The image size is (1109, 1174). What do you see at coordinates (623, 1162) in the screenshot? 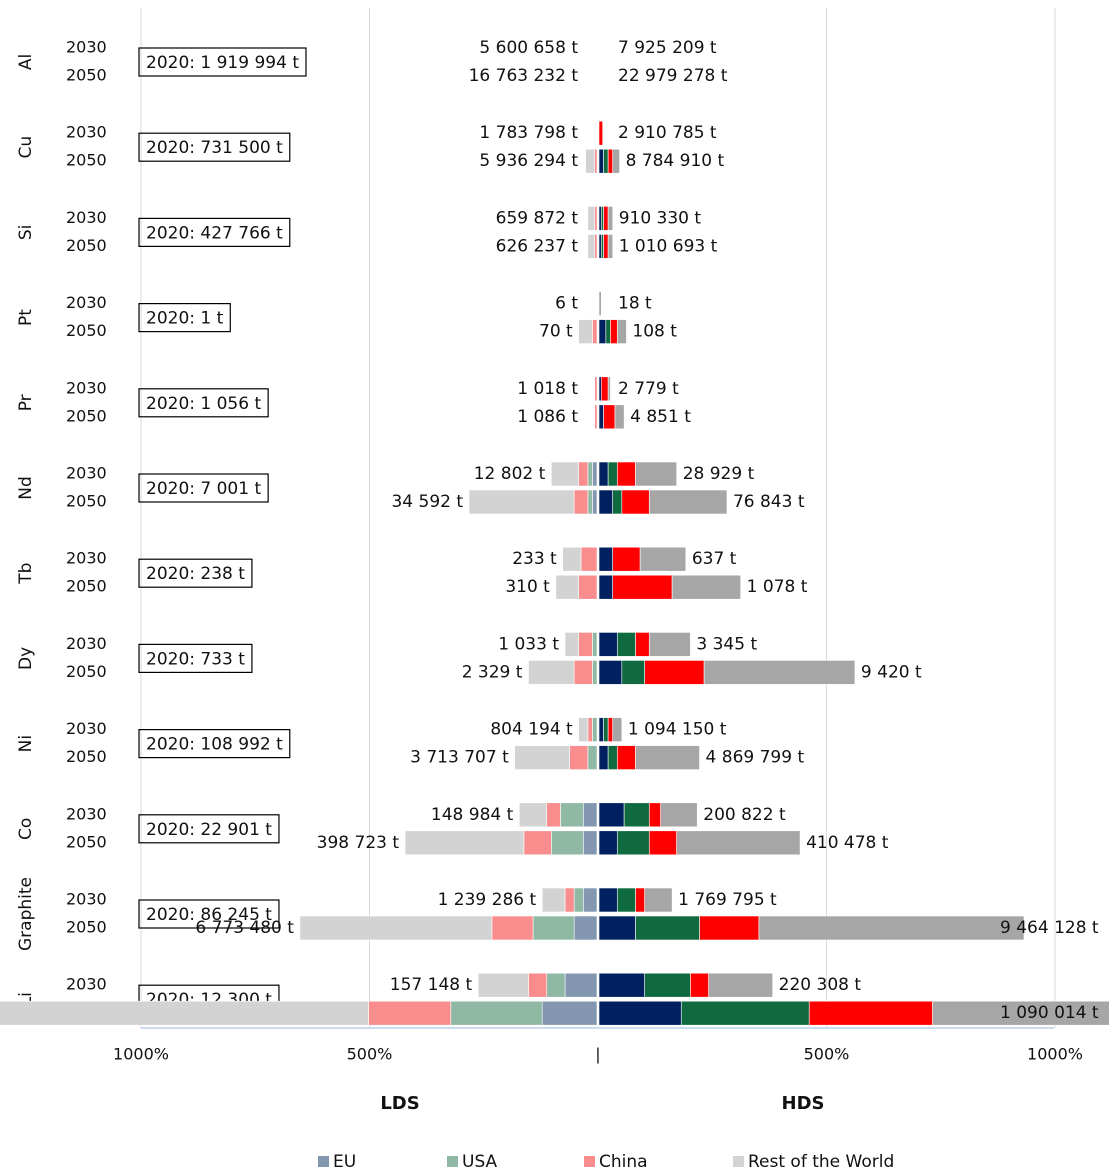
I see `legend-label: China` at bounding box center [623, 1162].